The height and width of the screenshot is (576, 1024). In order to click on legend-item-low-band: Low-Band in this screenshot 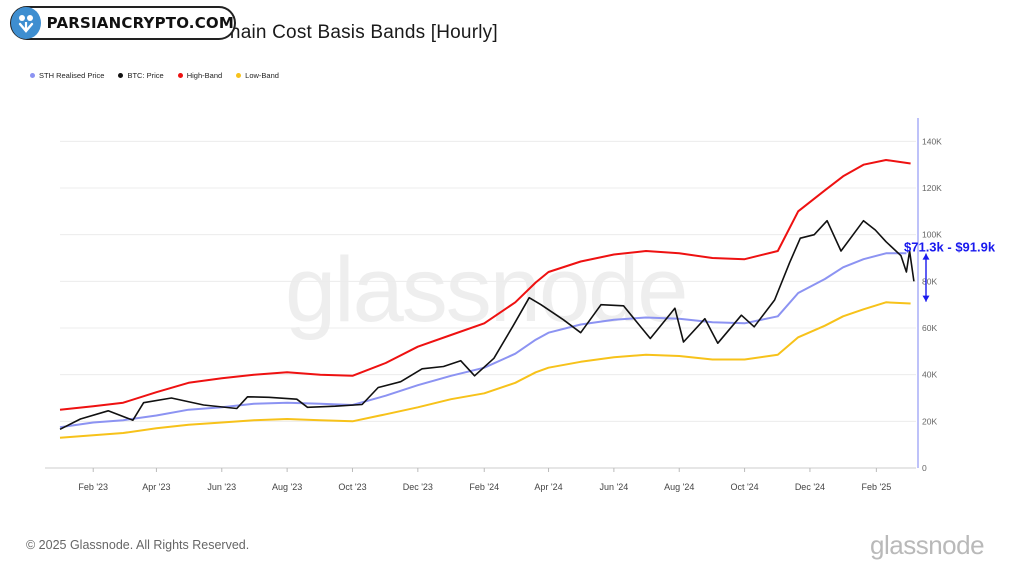, I will do `click(257, 75)`.